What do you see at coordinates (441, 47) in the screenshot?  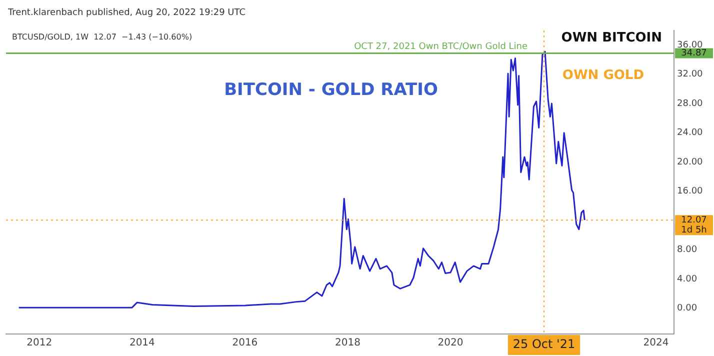 I see `annotation: OCT 27, 2021 Own BTC/Own Gold Line` at bounding box center [441, 47].